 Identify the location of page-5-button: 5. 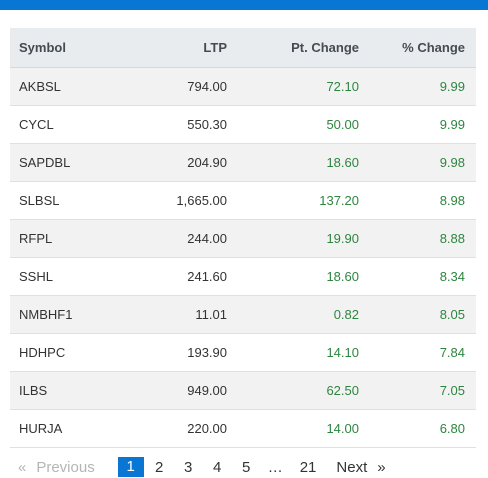
(246, 467).